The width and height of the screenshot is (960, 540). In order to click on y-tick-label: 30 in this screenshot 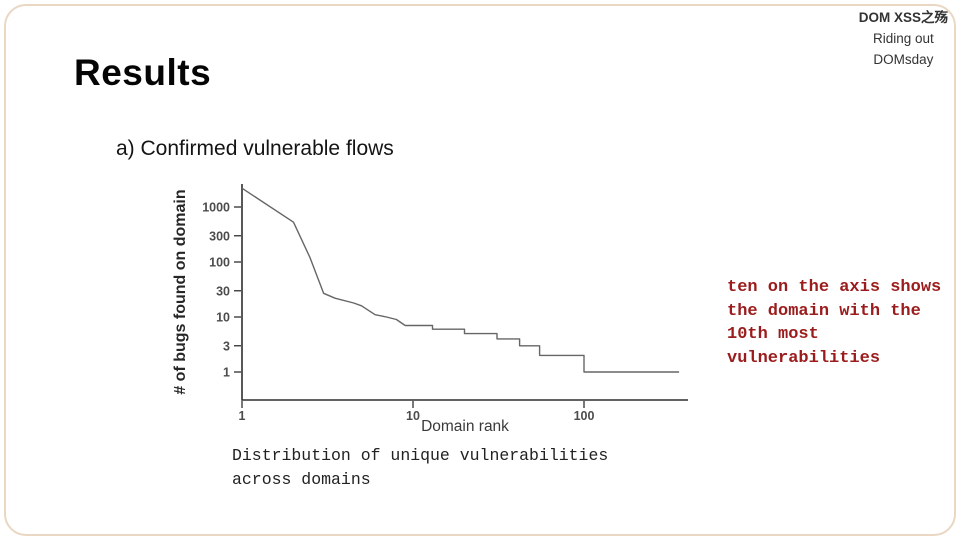, I will do `click(223, 291)`.